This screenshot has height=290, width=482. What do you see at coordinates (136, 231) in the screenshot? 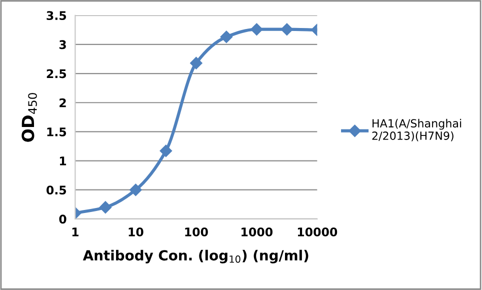
I see `x-tick-label: 10` at bounding box center [136, 231].